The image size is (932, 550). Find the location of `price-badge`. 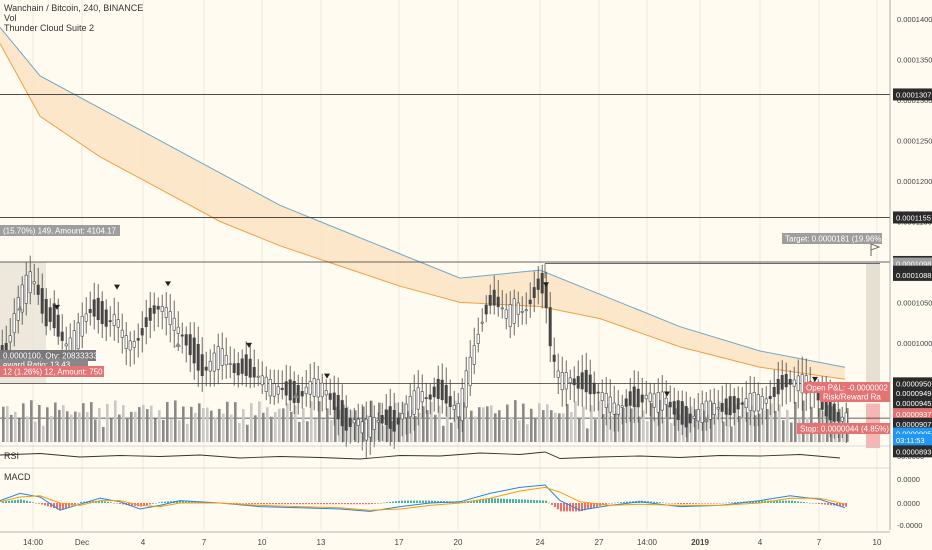

price-badge is located at coordinates (912, 217).